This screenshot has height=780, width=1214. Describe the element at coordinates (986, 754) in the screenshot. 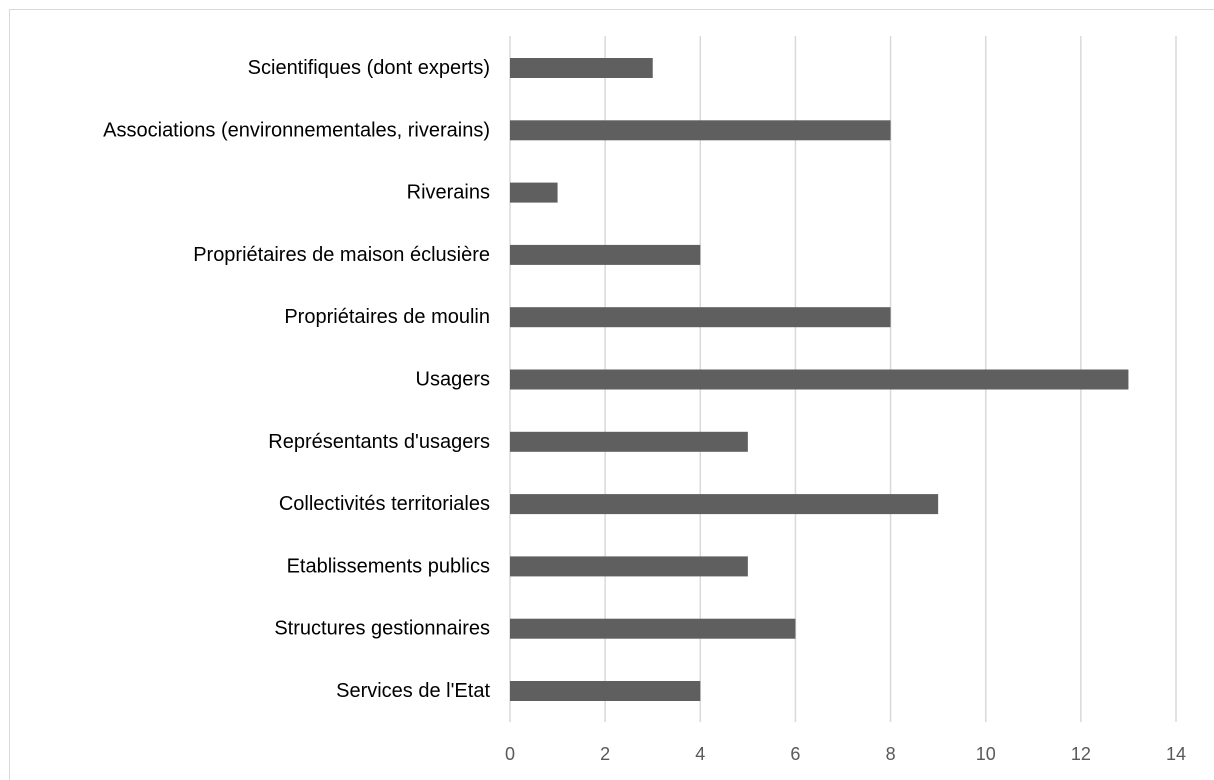

I see `x-tick-label: 10` at that location.